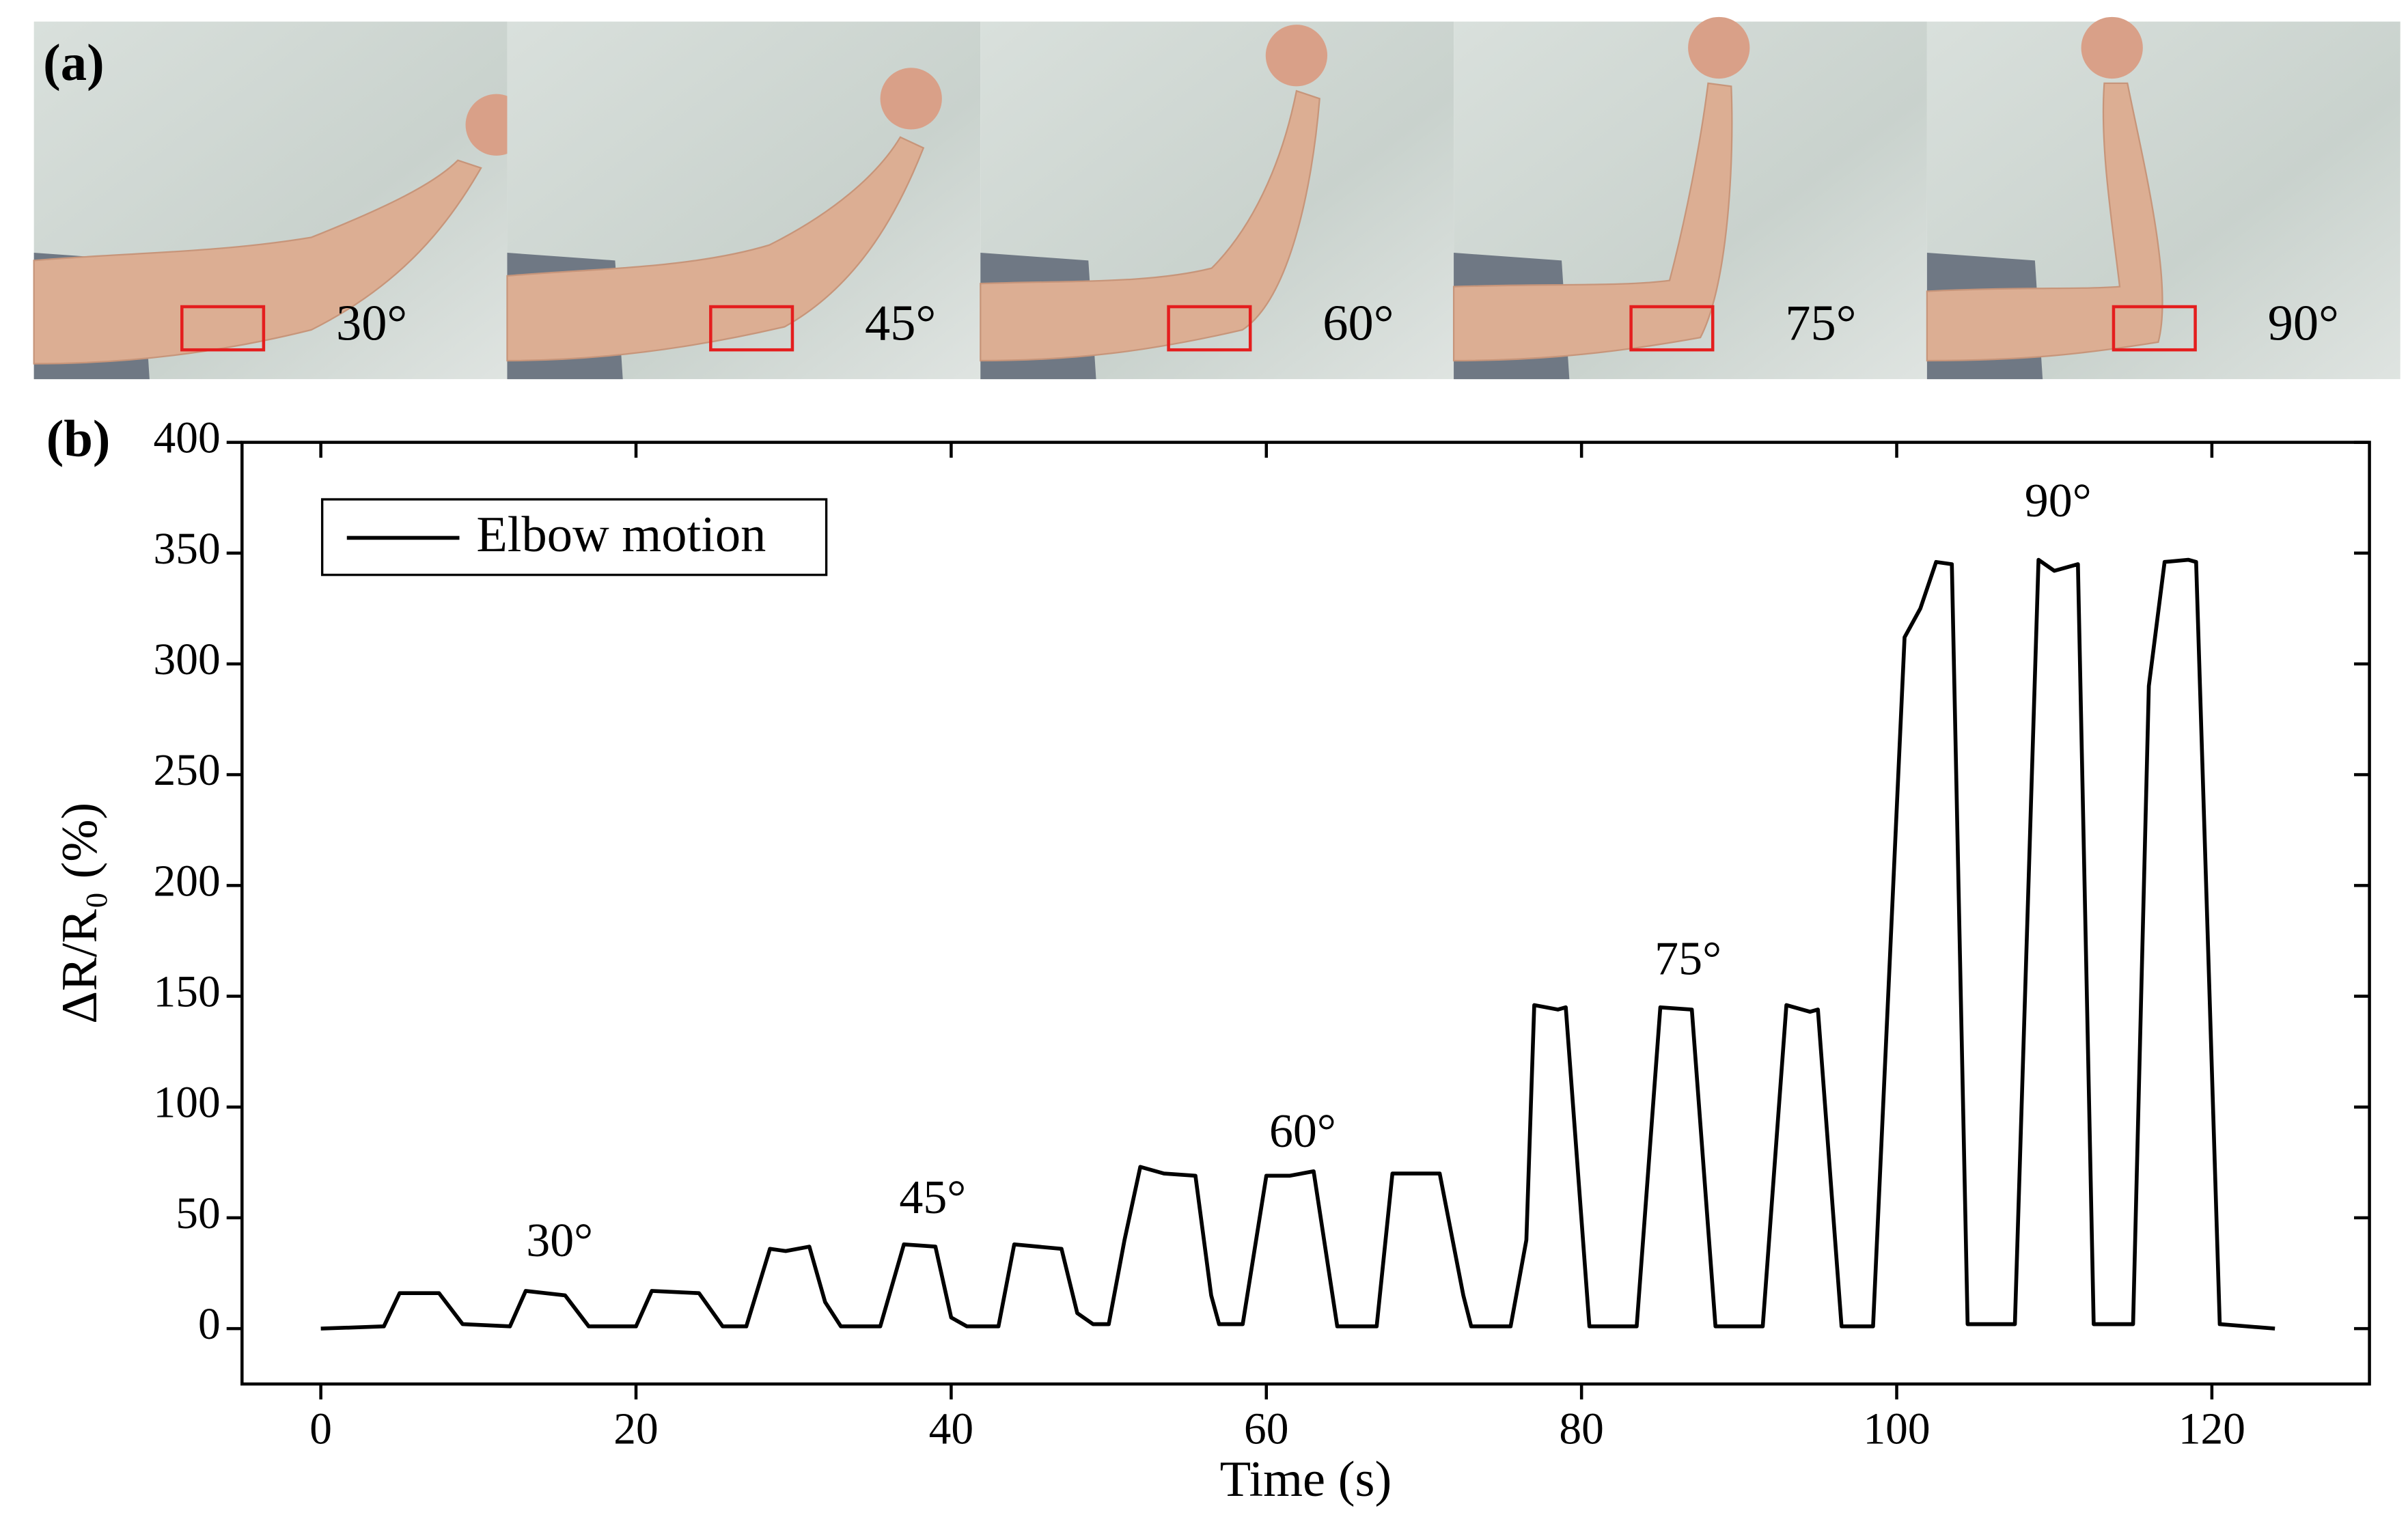 This screenshot has width=2408, height=1515. Describe the element at coordinates (1581, 1429) in the screenshot. I see `x-tick-label: 80` at that location.